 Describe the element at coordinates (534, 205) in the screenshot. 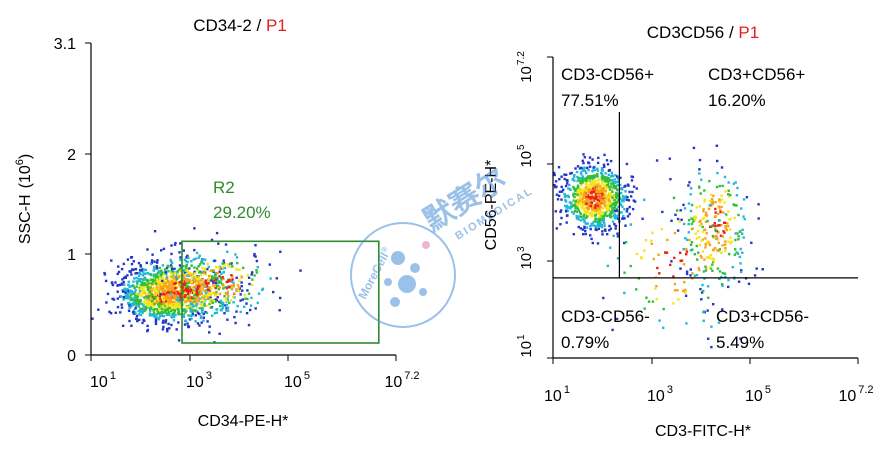

I see `plot-cd3cd56-y-ticks: 101 103 105 107.2` at that location.